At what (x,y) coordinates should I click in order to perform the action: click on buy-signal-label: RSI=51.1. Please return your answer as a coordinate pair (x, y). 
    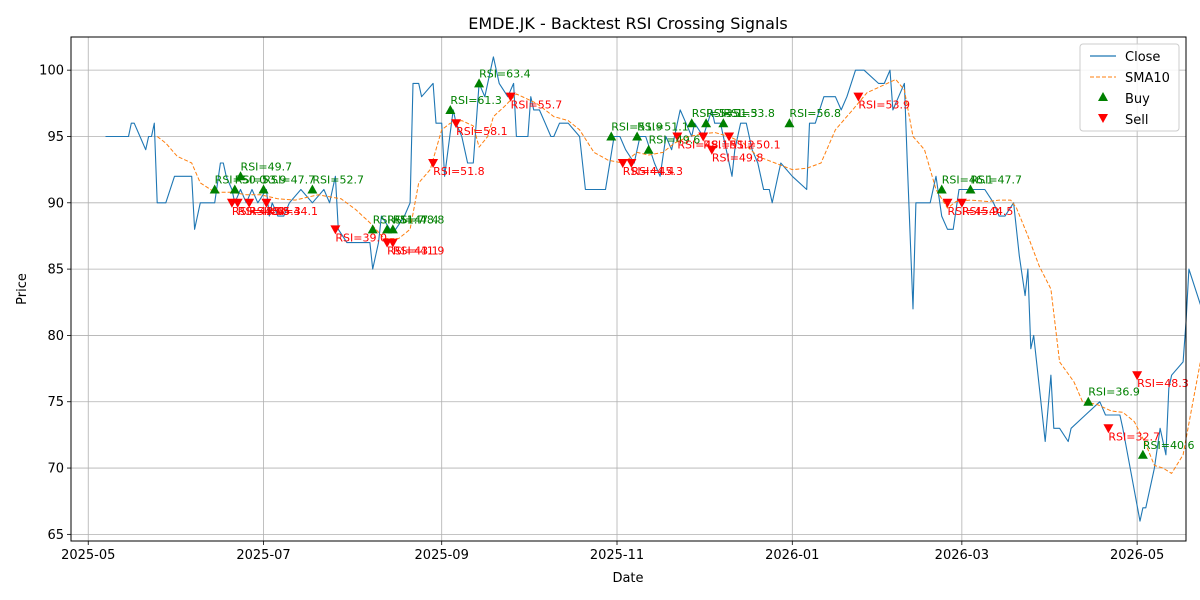
    Looking at the image, I should click on (663, 126).